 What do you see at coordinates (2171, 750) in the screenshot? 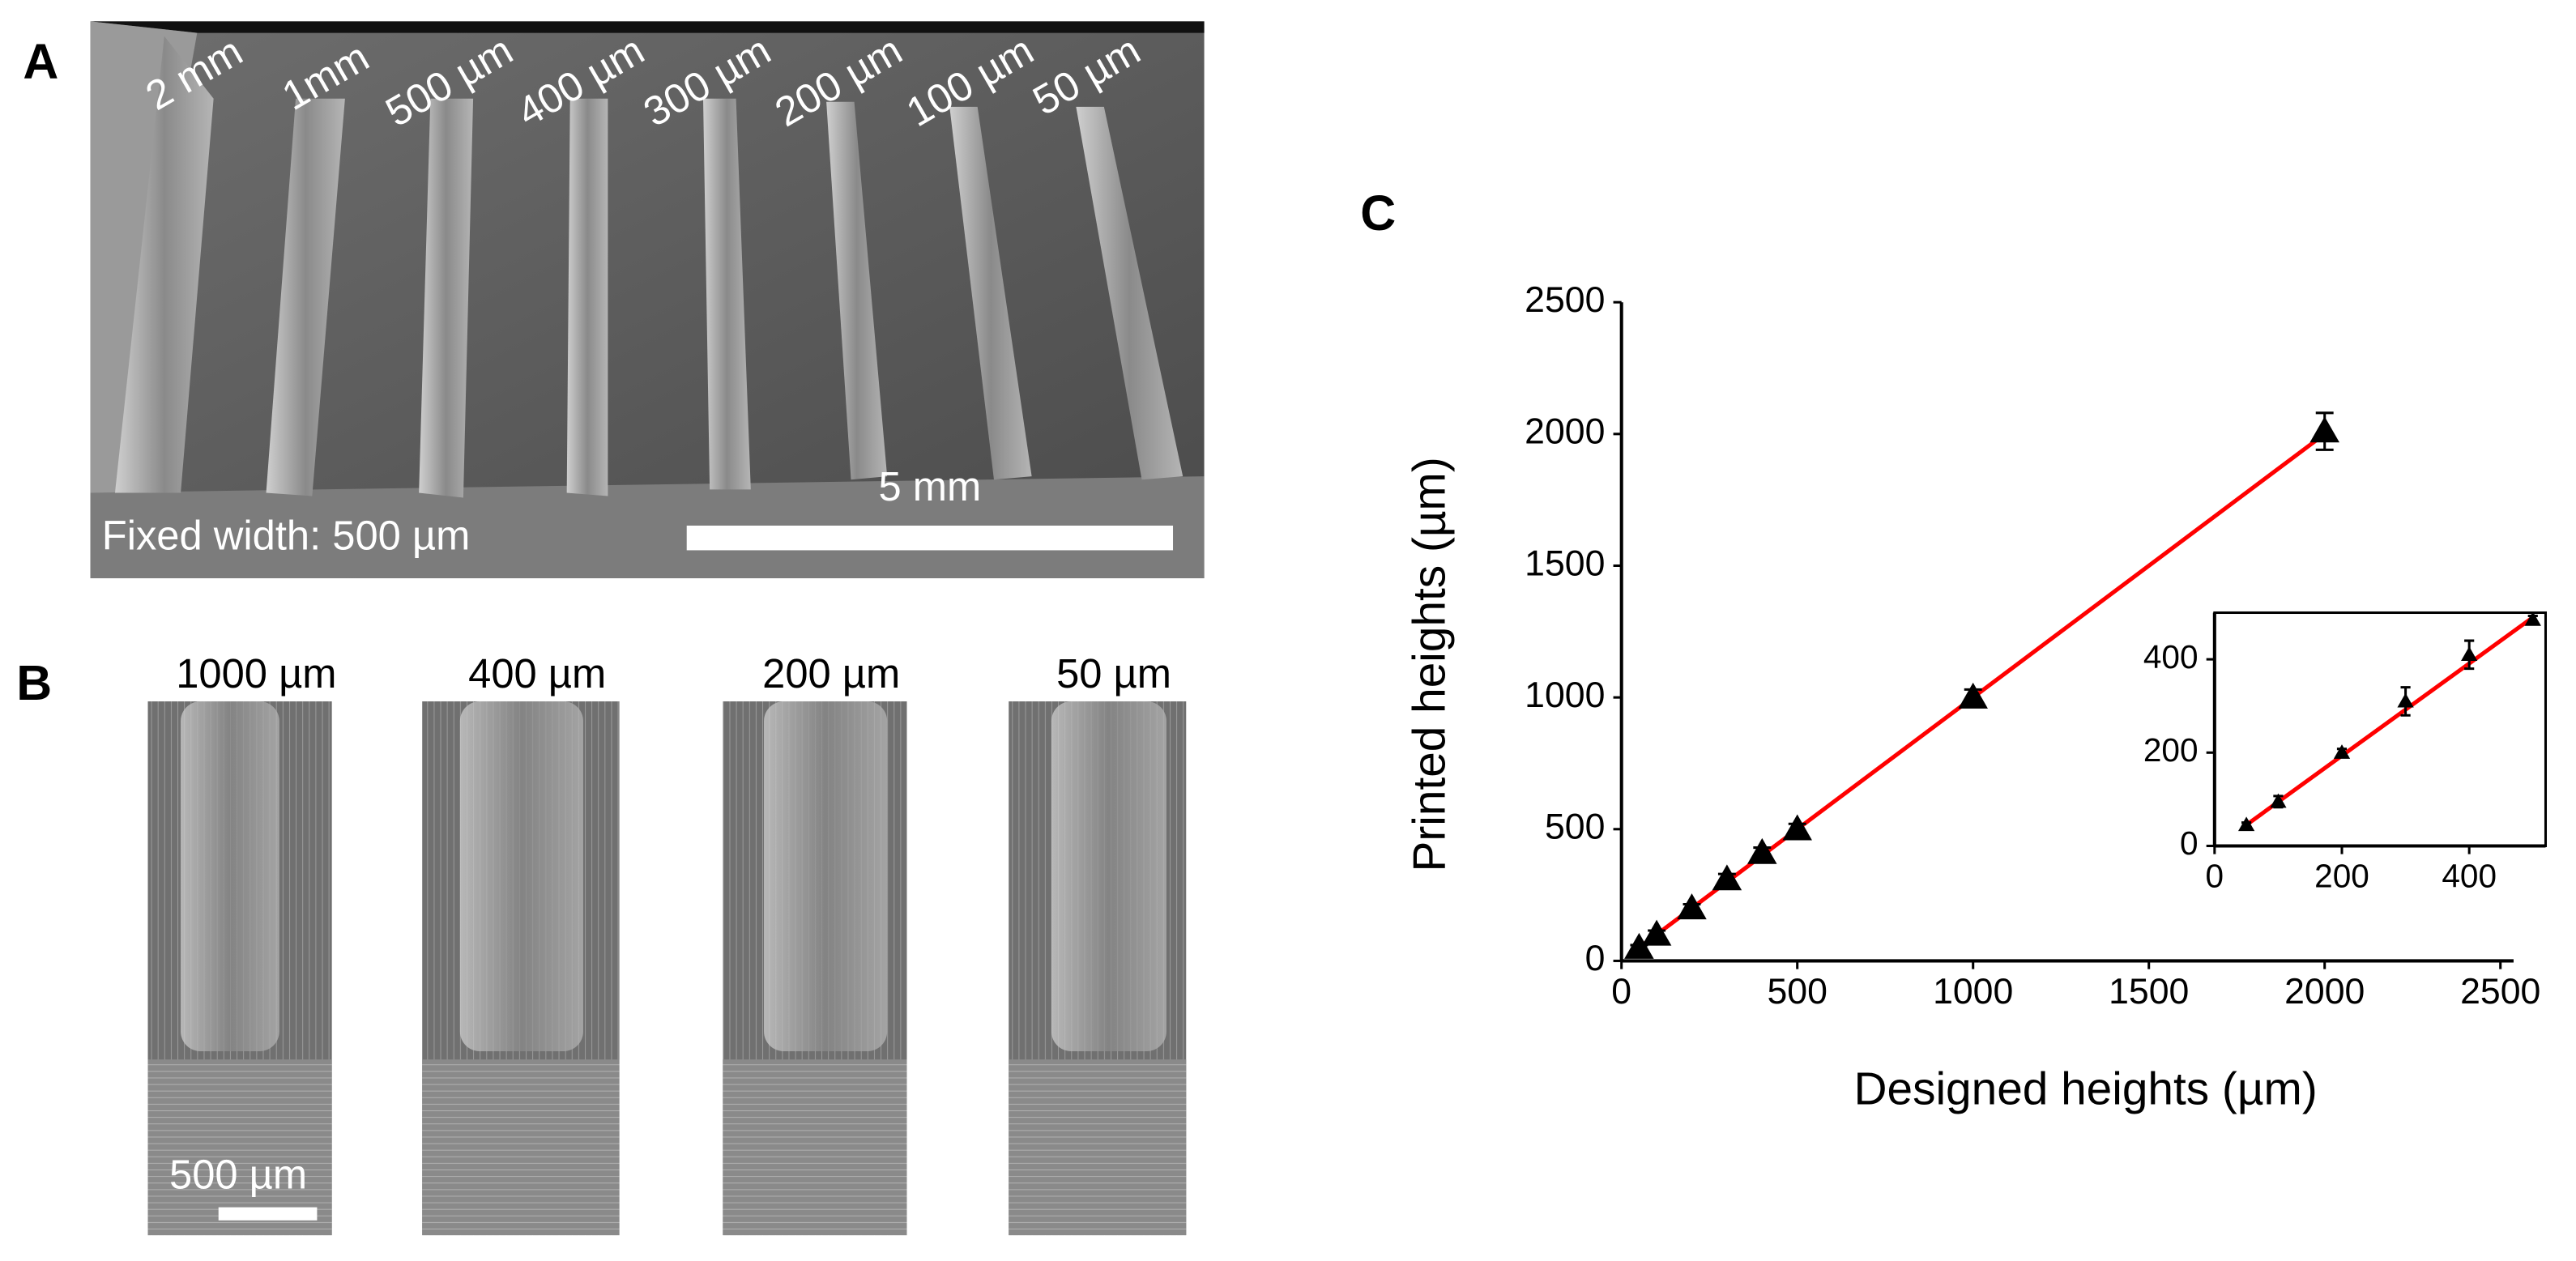
I see `y-tick-label: 200` at bounding box center [2171, 750].